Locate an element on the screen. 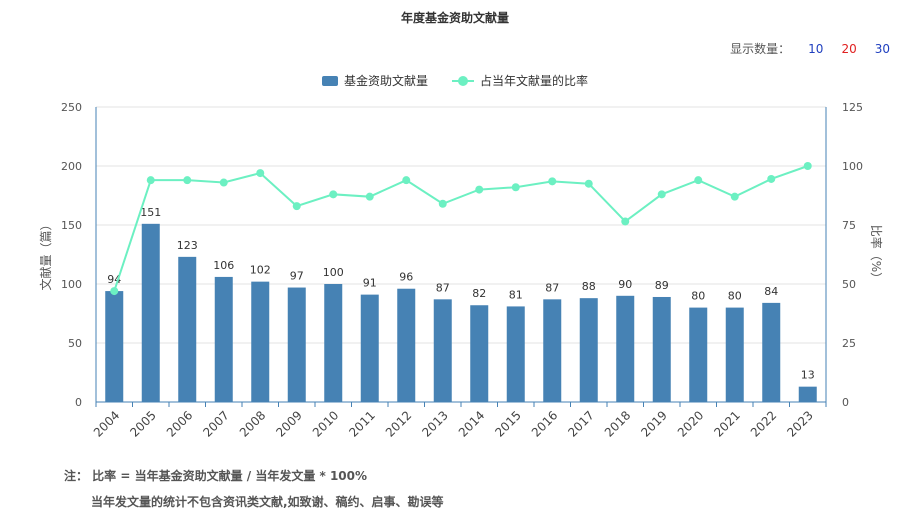 The width and height of the screenshot is (910, 515). y-axis-title: 文献量（篇） is located at coordinates (45, 254).